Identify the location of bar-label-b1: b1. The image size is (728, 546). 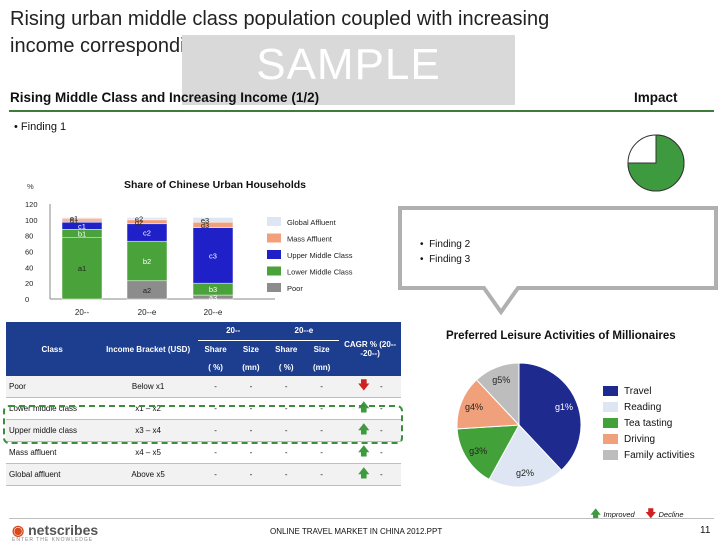
(82, 233).